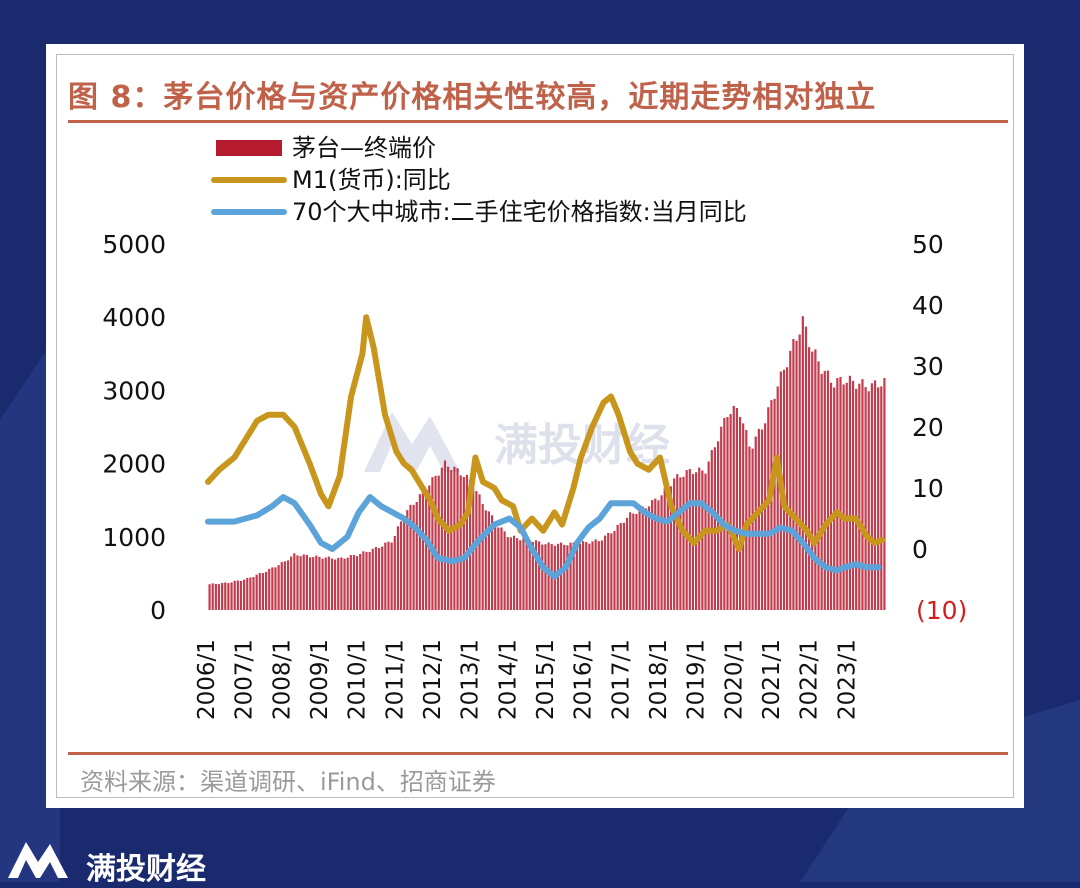 The height and width of the screenshot is (888, 1080). Describe the element at coordinates (320, 679) in the screenshot. I see `x-tick-label: 2009/1` at that location.